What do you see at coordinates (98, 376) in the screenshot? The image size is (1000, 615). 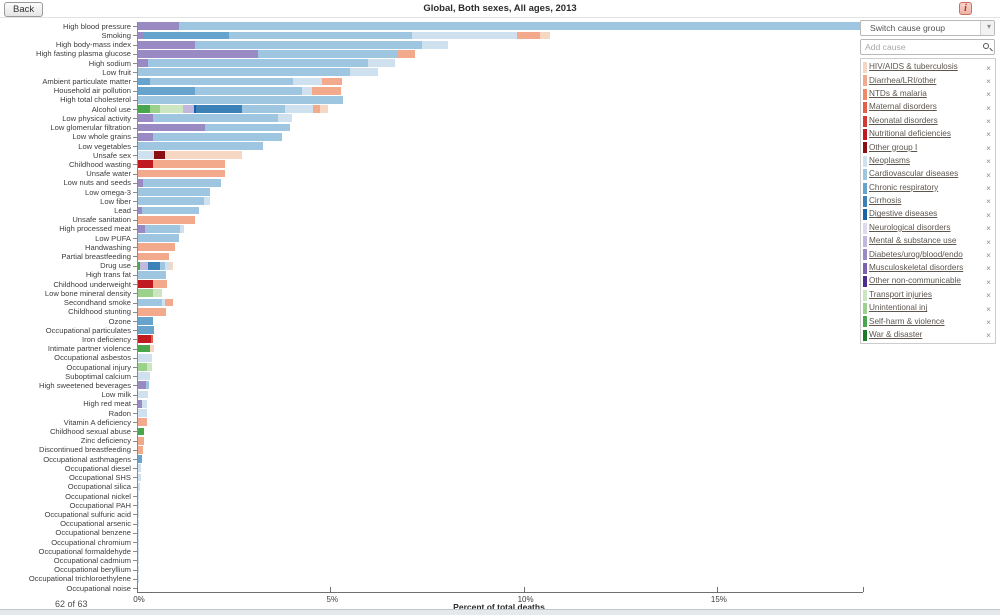 I see `risk-label: Suboptimal calcium` at bounding box center [98, 376].